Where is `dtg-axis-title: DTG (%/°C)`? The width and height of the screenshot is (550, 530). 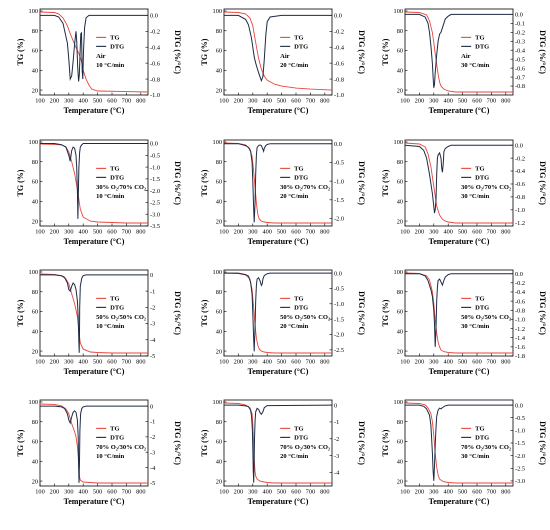
dtg-axis-title: DTG (%/°C) is located at coordinates (542, 52).